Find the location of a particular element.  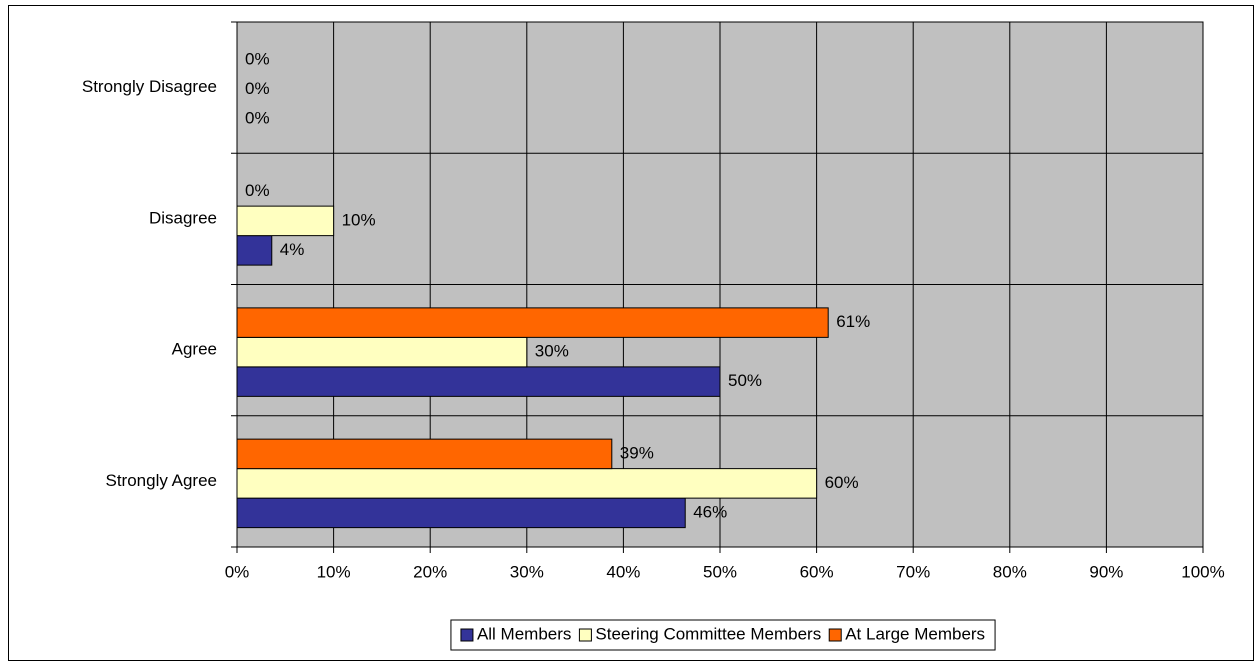

value-label: 10% is located at coordinates (359, 219).